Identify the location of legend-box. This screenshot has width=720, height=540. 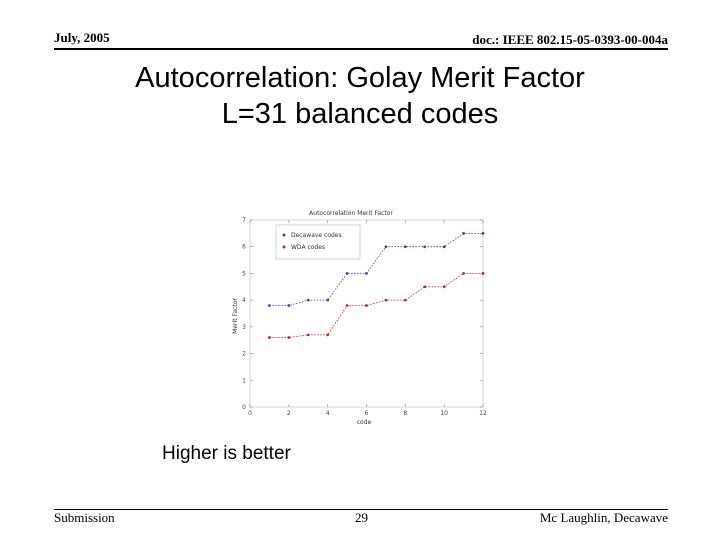
(318, 242).